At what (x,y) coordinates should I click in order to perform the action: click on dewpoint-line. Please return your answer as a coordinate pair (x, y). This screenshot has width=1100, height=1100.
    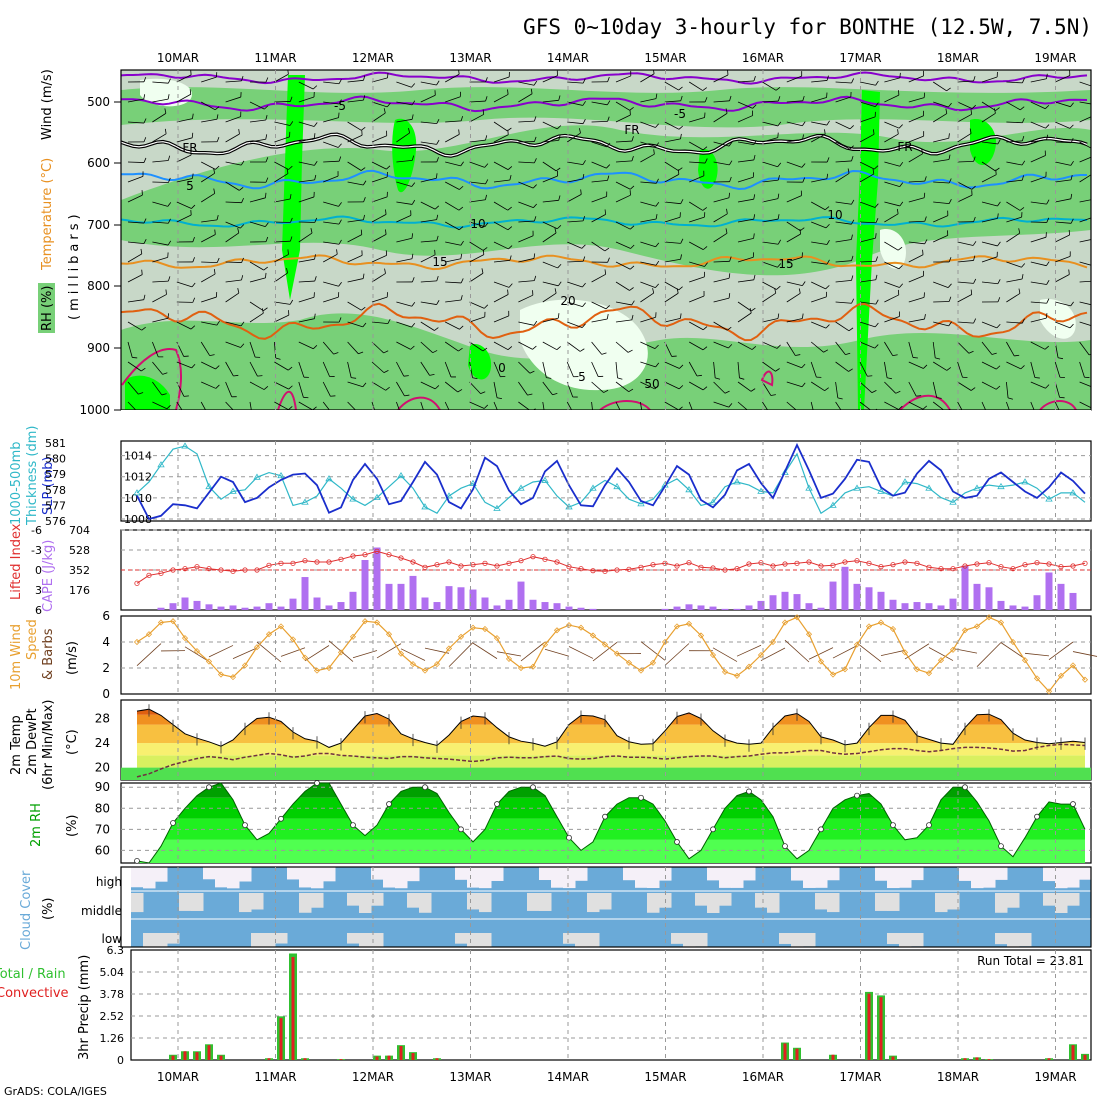
    Looking at the image, I should click on (611, 760).